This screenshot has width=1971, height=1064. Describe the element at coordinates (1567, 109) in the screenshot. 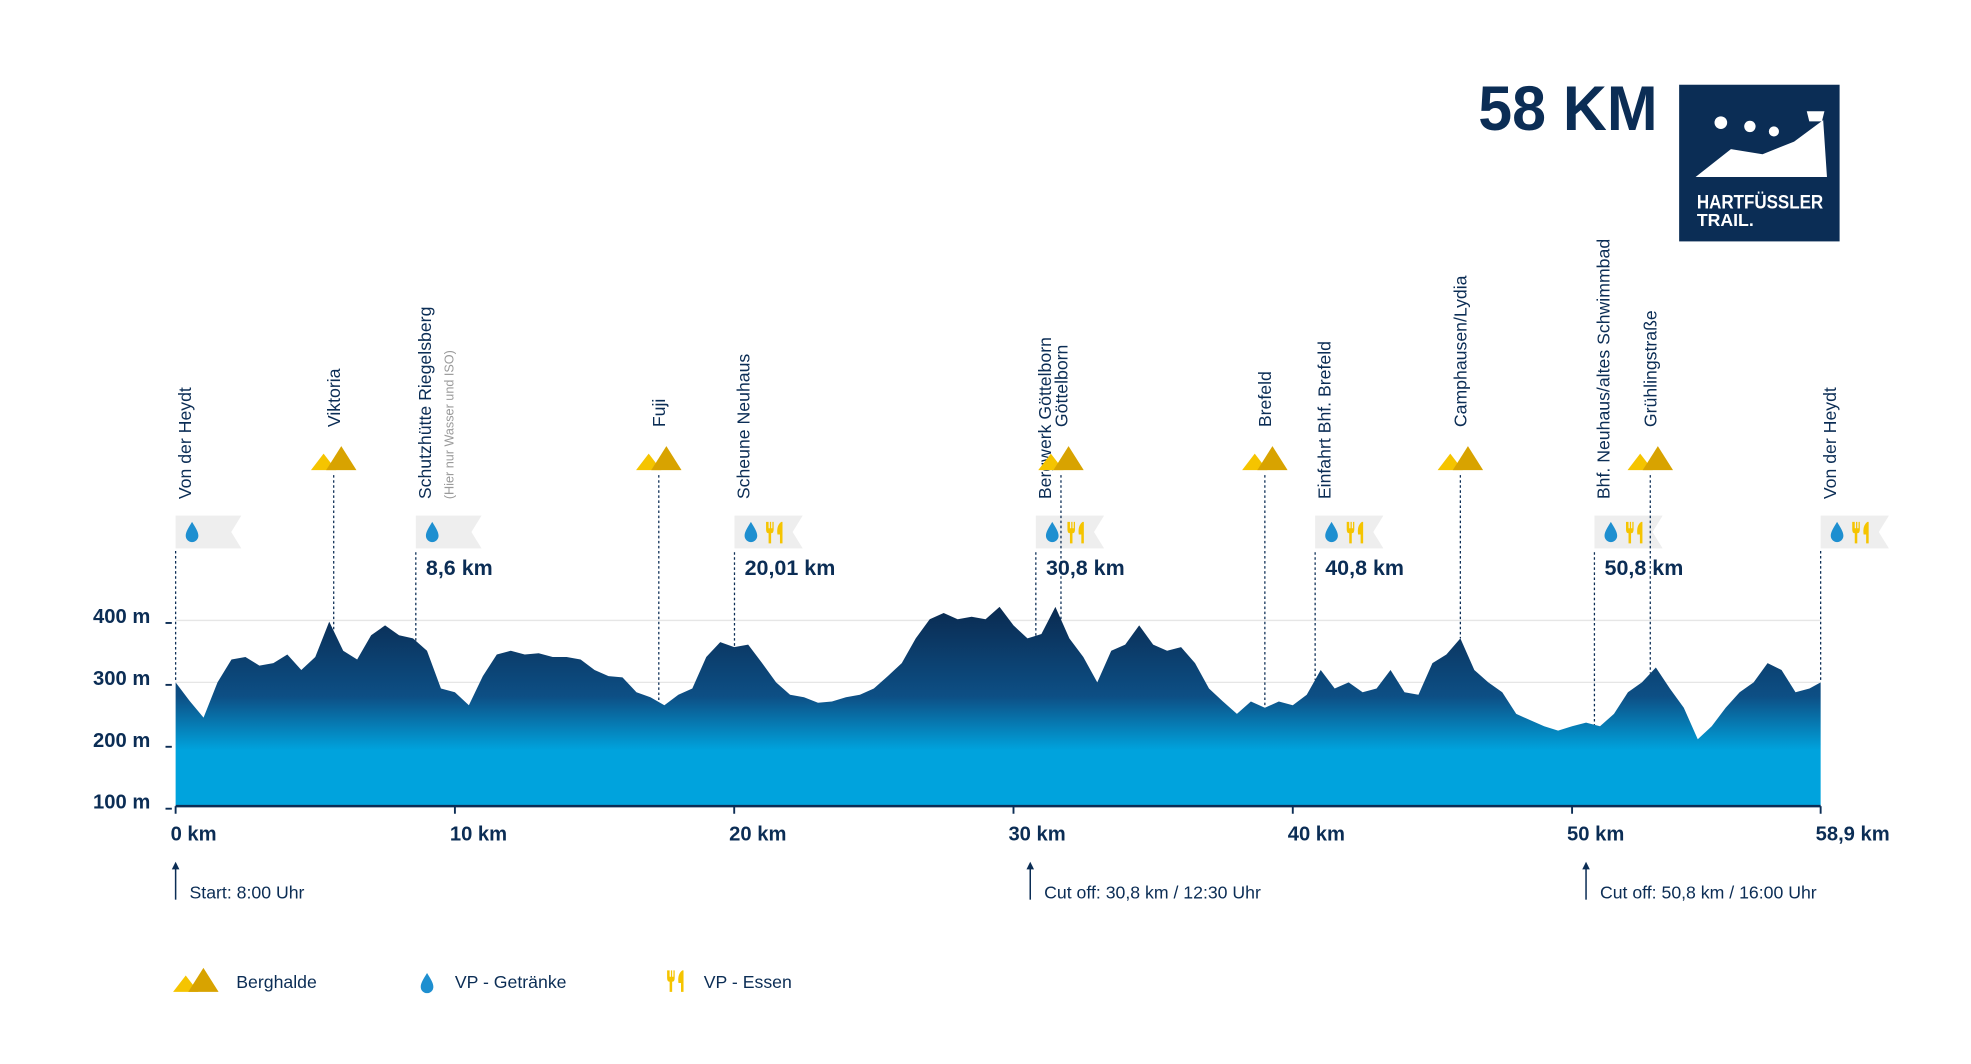

I see `title: 58 KM` at that location.